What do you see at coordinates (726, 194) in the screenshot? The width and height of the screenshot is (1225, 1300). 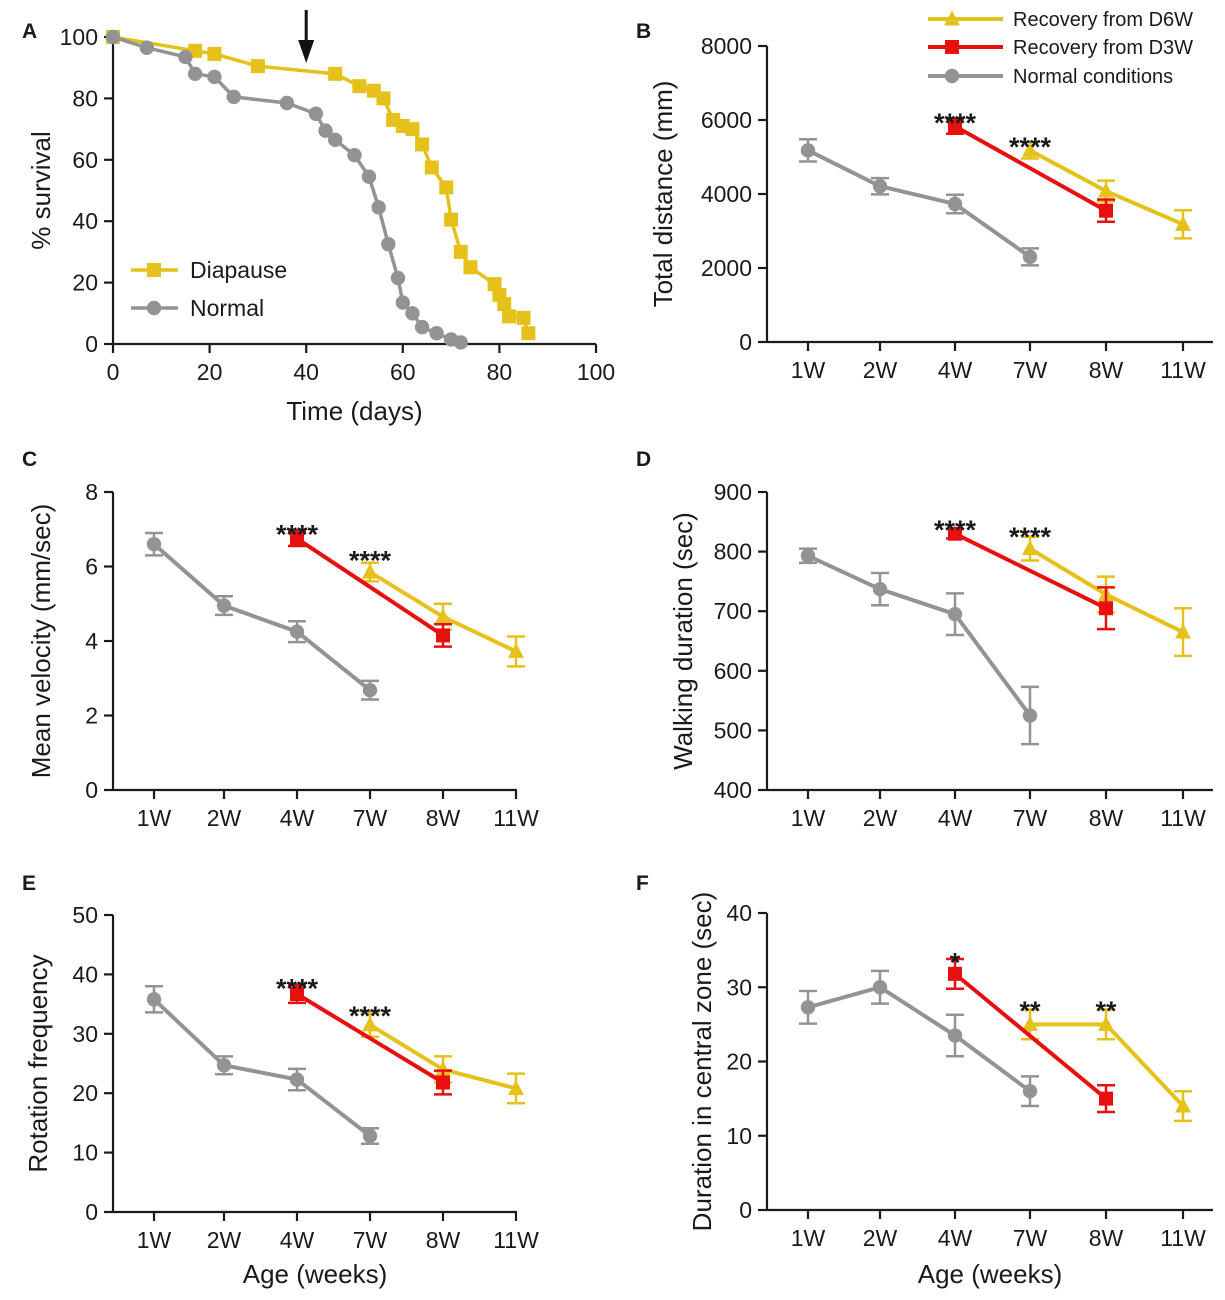 I see `y-tick-label: 4000` at bounding box center [726, 194].